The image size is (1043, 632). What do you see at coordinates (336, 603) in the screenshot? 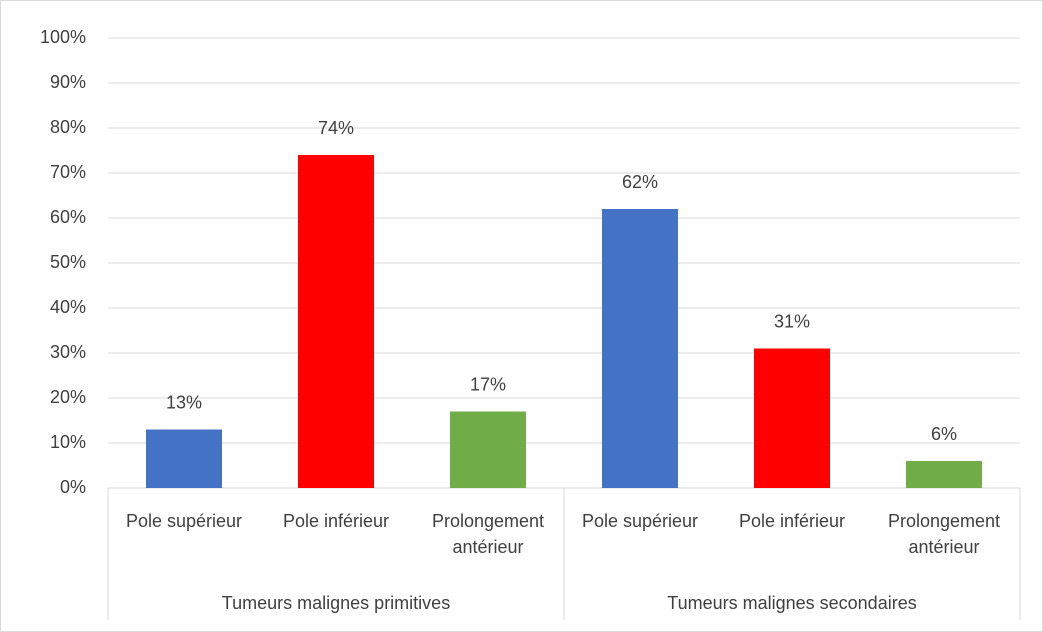
I see `group-label: Tumeurs malignes primitives` at bounding box center [336, 603].